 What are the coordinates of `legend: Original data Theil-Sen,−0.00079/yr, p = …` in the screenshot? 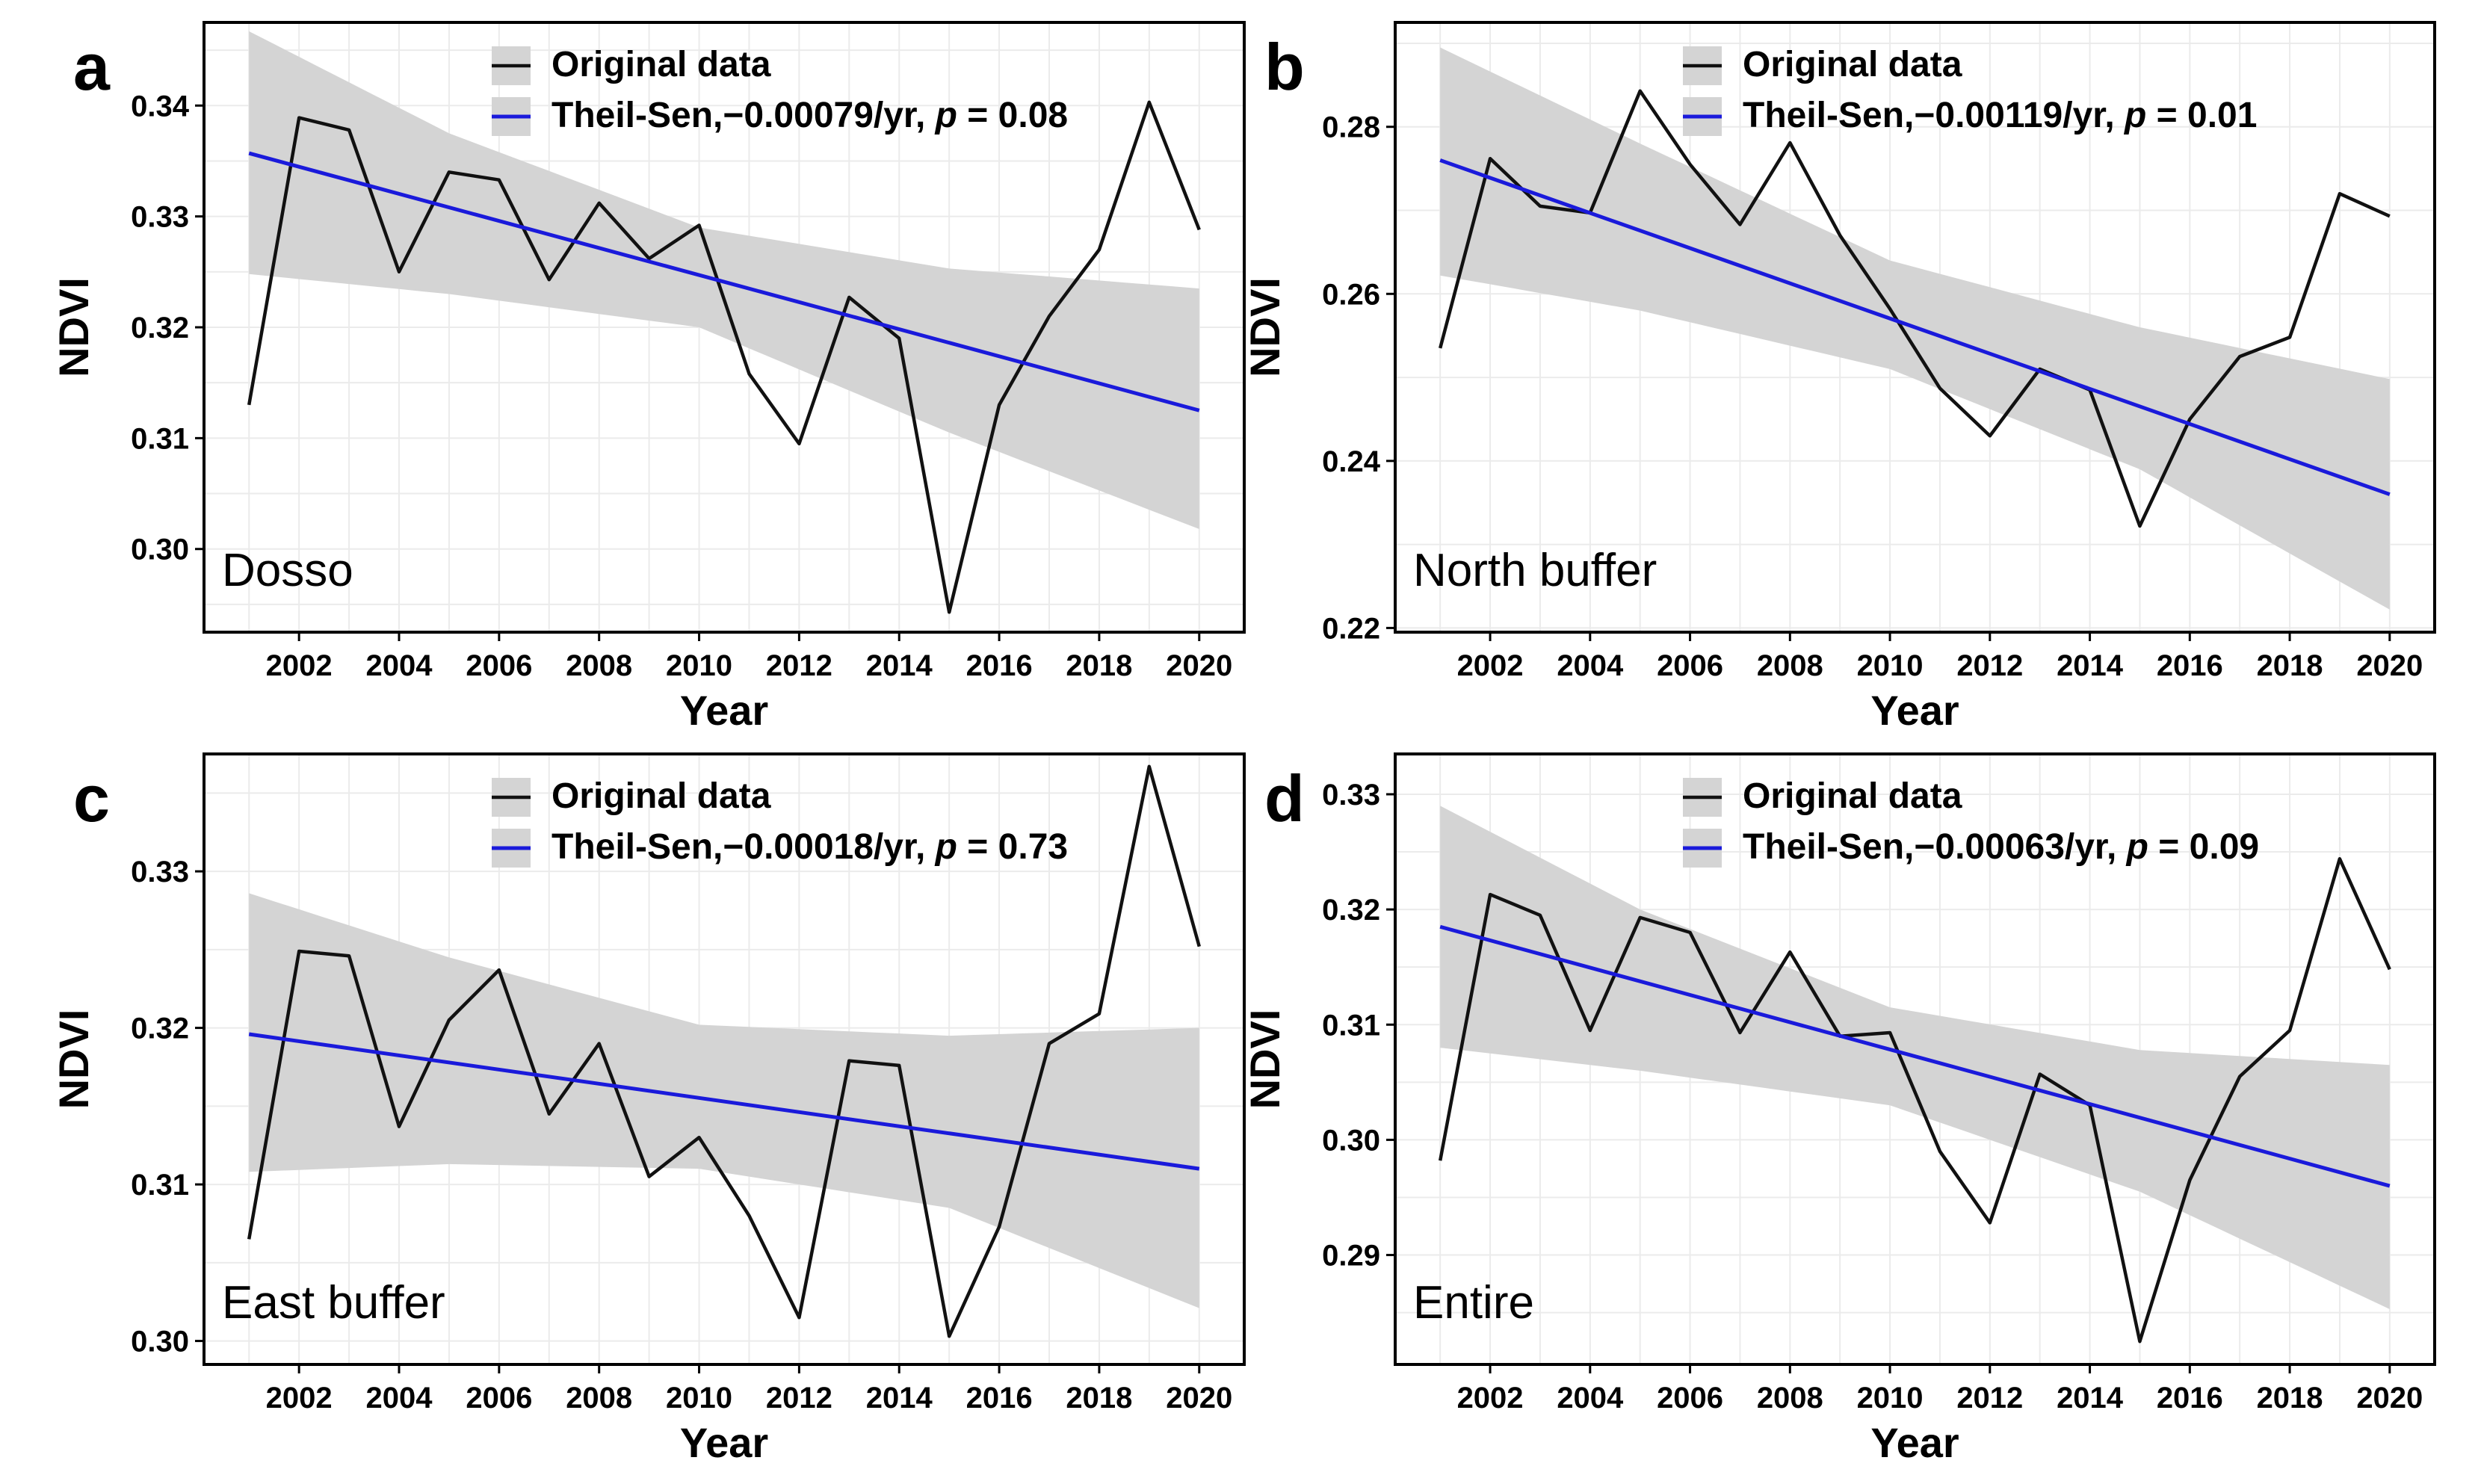 It's located at (780, 91).